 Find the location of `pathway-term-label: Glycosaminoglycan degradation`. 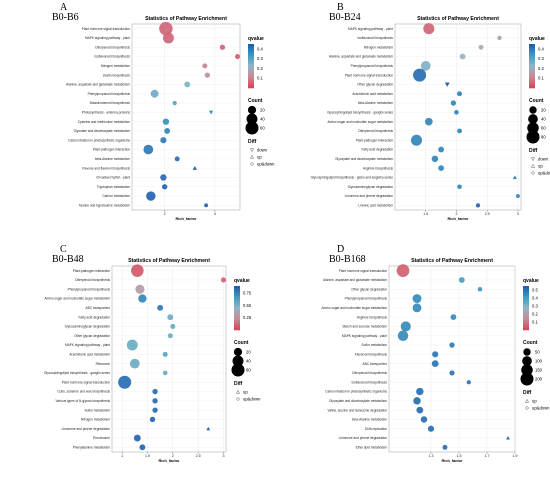

pathway-term-label: Glycosaminoglycan degradation is located at coordinates (371, 187).